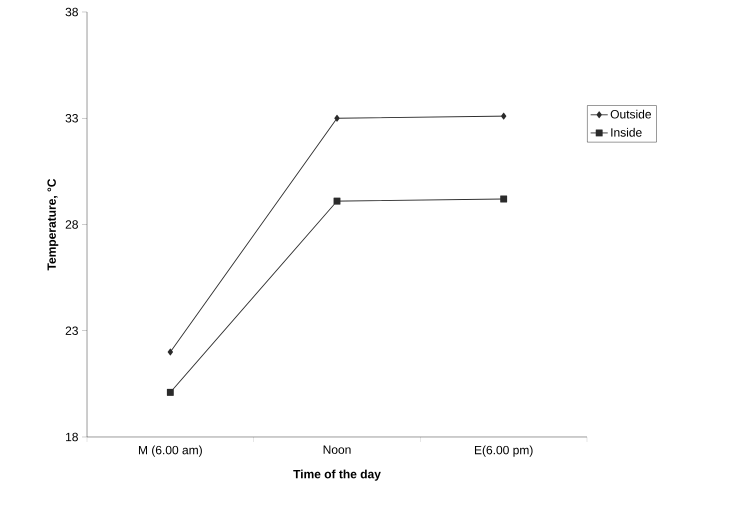  What do you see at coordinates (337, 475) in the screenshot?
I see `x-axis-title: Time of the day` at bounding box center [337, 475].